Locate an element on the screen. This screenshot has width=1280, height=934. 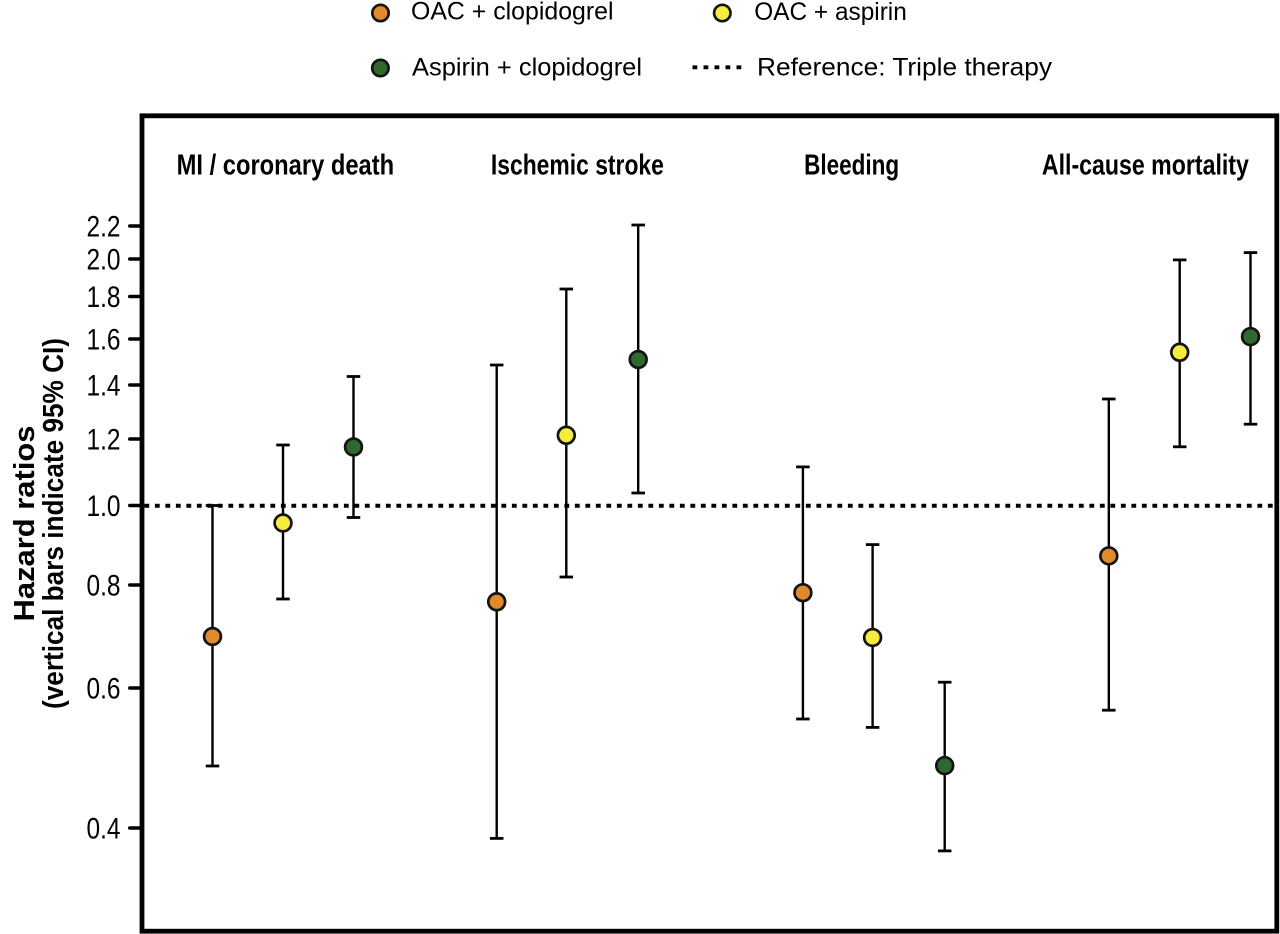
svg-text: 1.6 is located at coordinates (104, 339).